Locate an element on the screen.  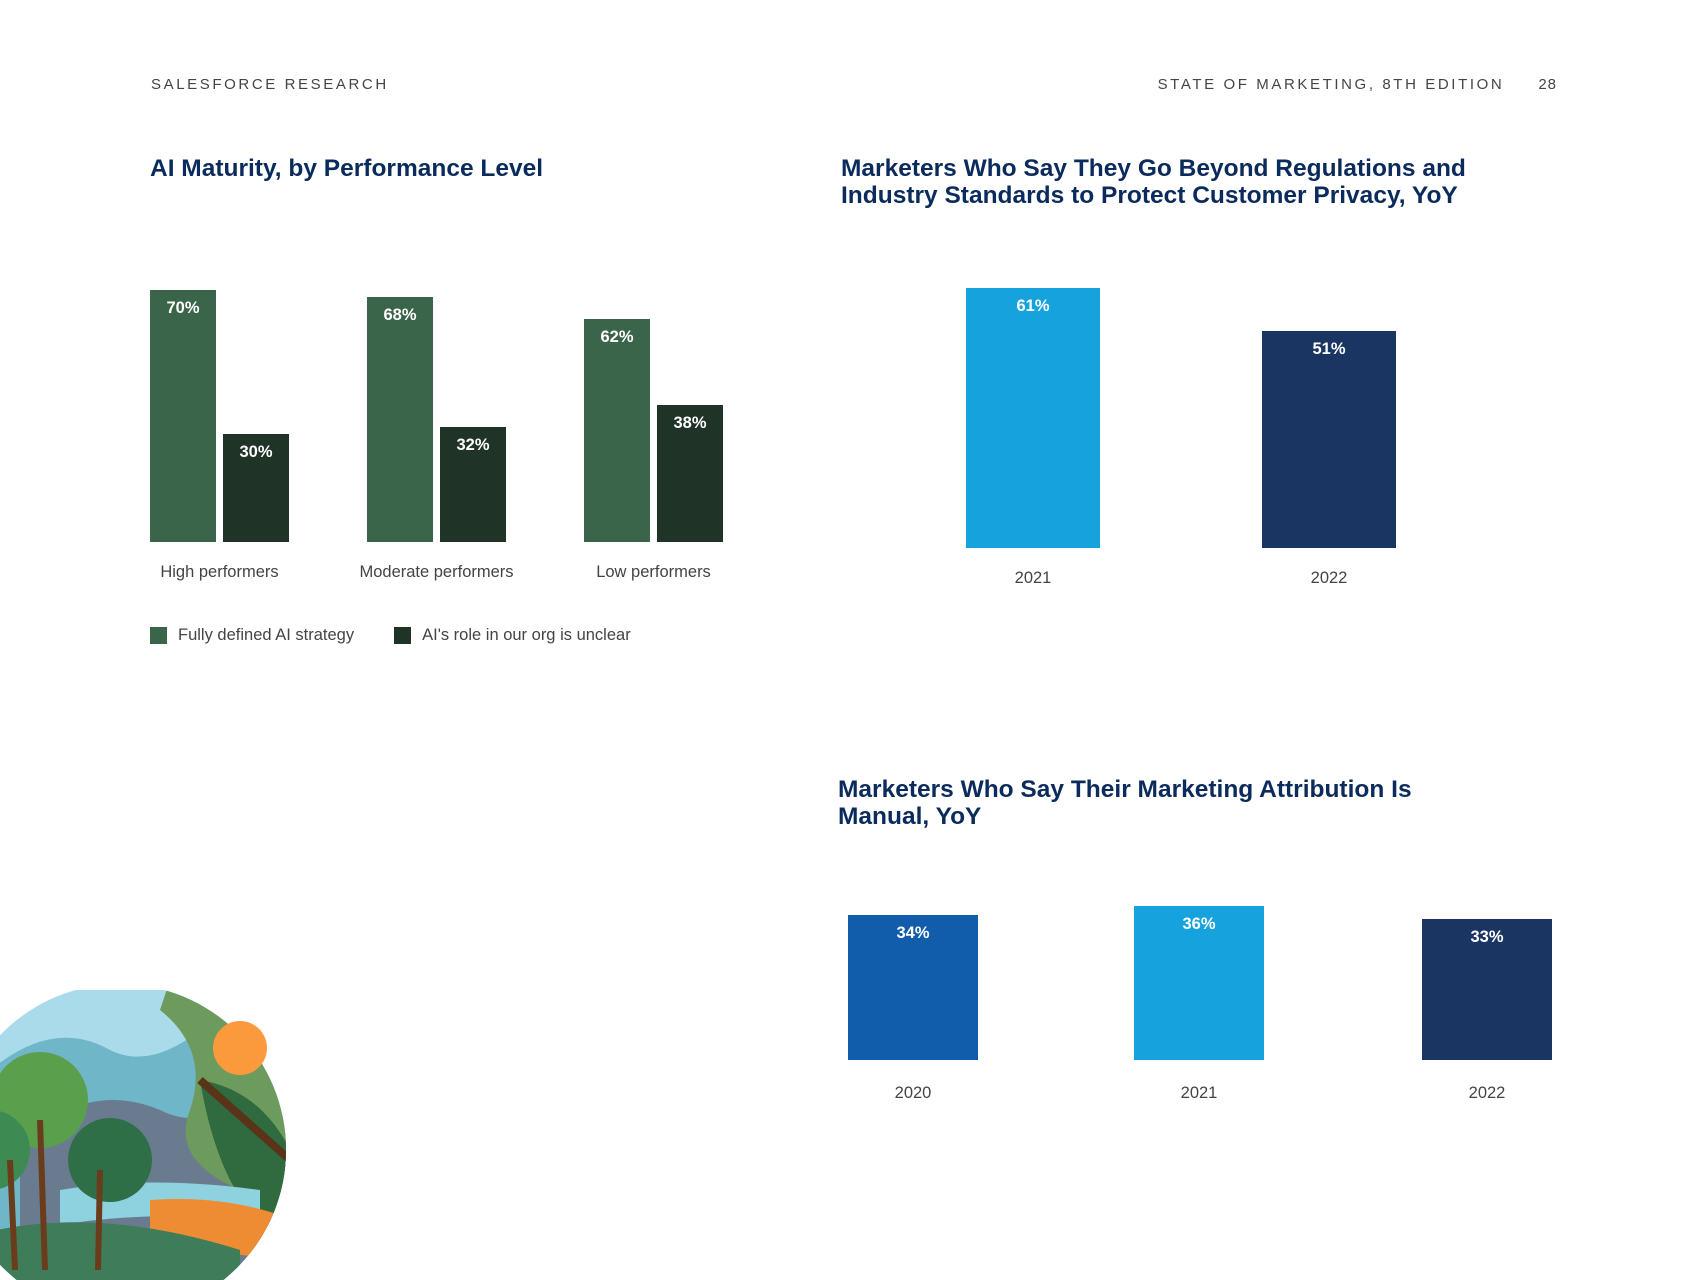
chart1-data-label: 30% is located at coordinates (256, 452).